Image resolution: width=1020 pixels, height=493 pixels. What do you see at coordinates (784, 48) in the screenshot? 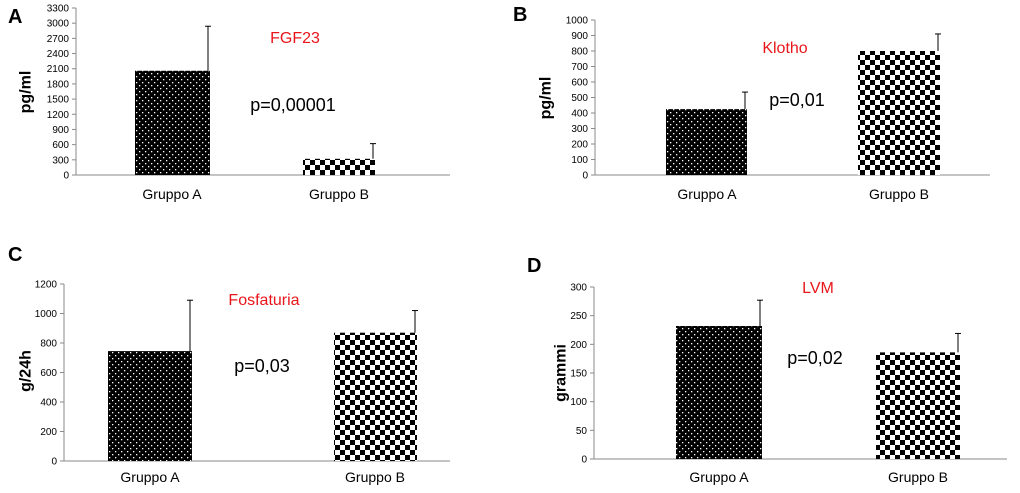
I see `chart-title: Klotho` at bounding box center [784, 48].